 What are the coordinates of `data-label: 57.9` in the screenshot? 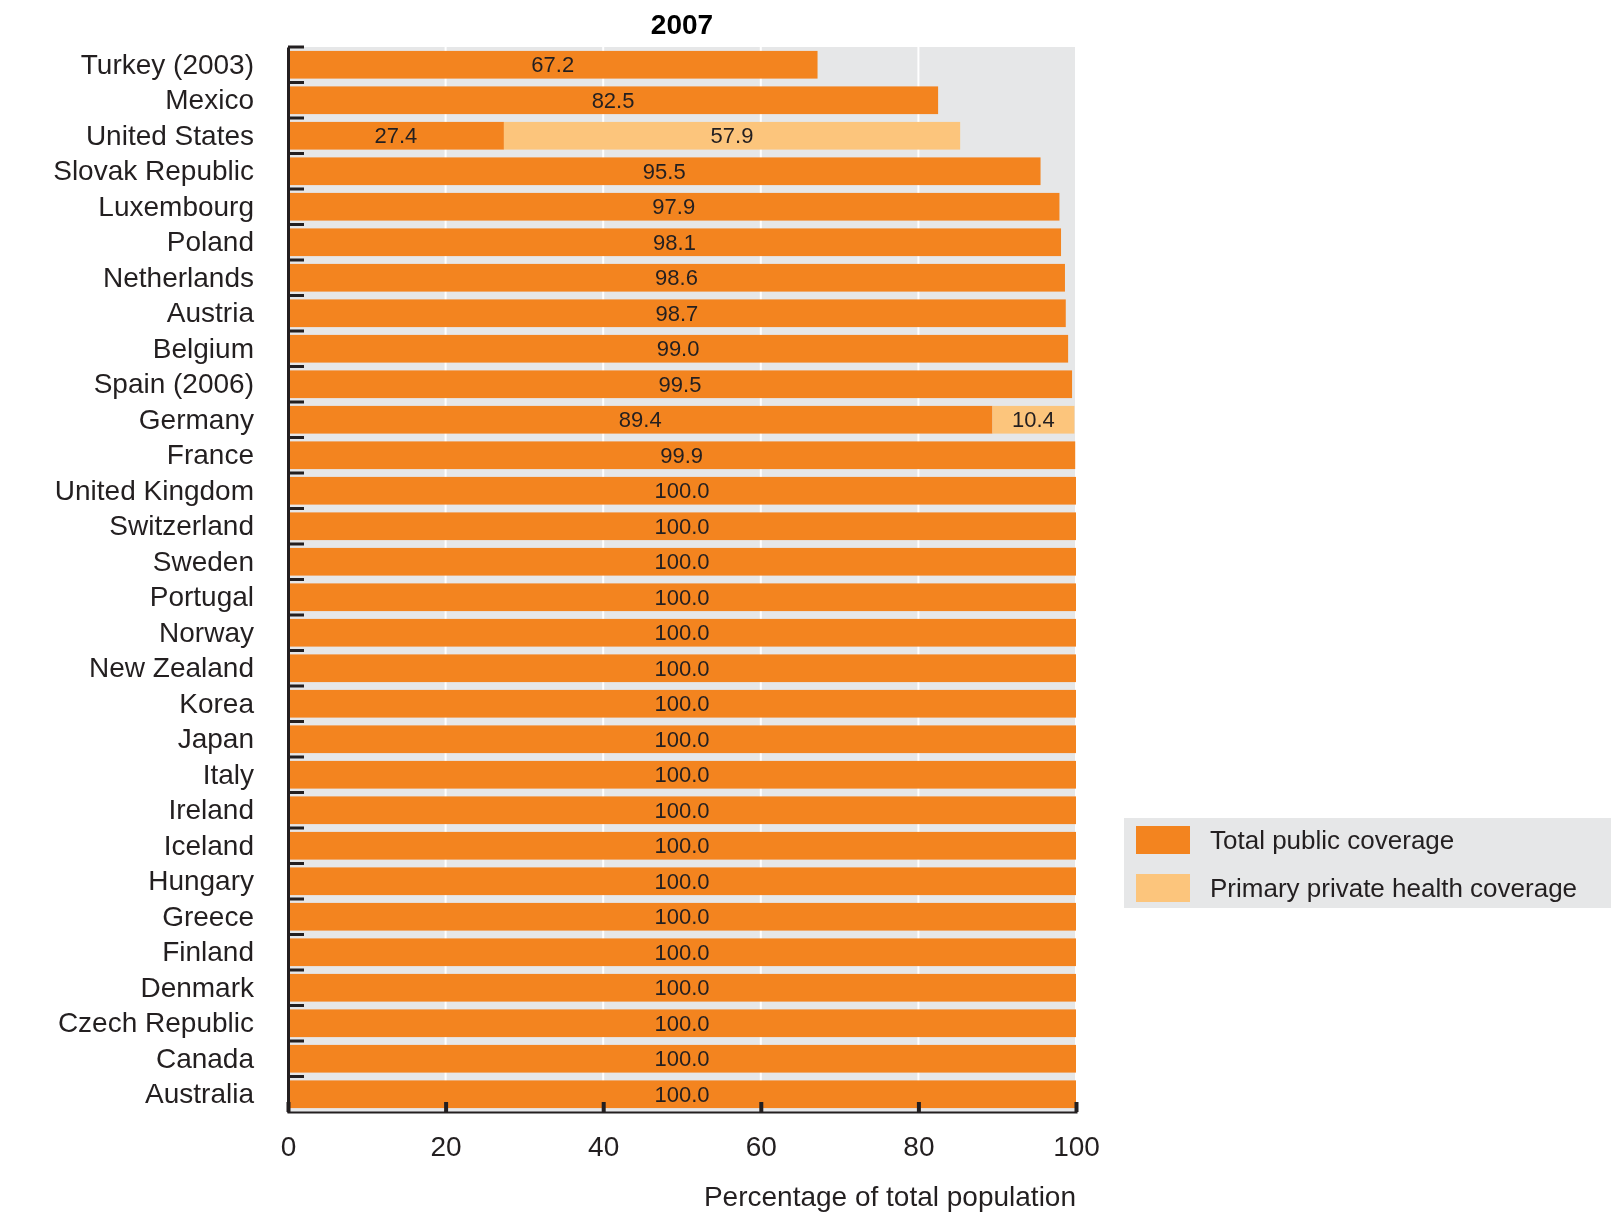 It's located at (732, 136).